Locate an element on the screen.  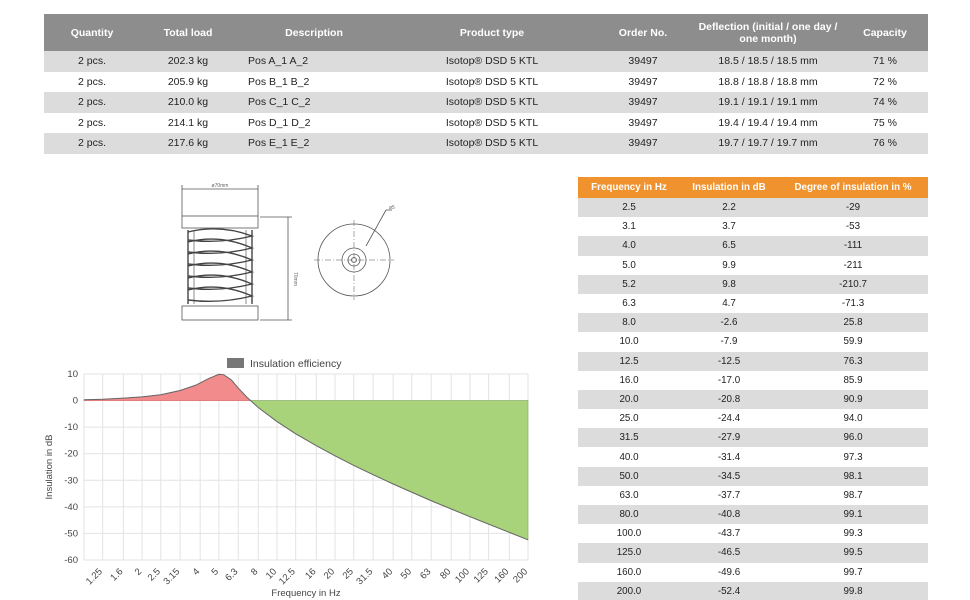
cell-insulation-db: 2.2 is located at coordinates (729, 208).